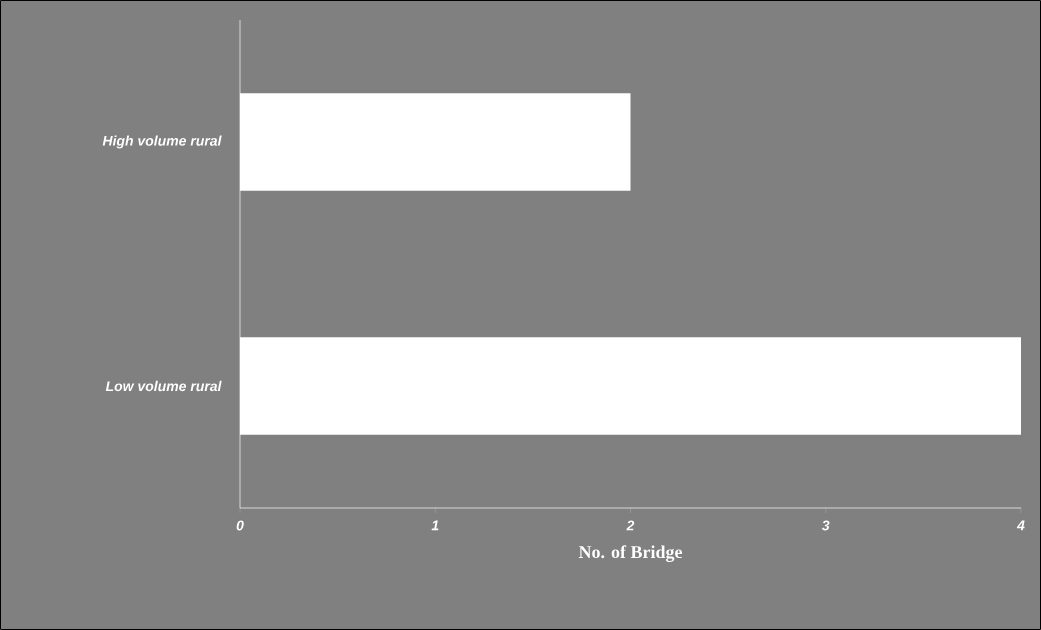 This screenshot has width=1041, height=630. What do you see at coordinates (163, 386) in the screenshot?
I see `y-tick-label: Low volume rural` at bounding box center [163, 386].